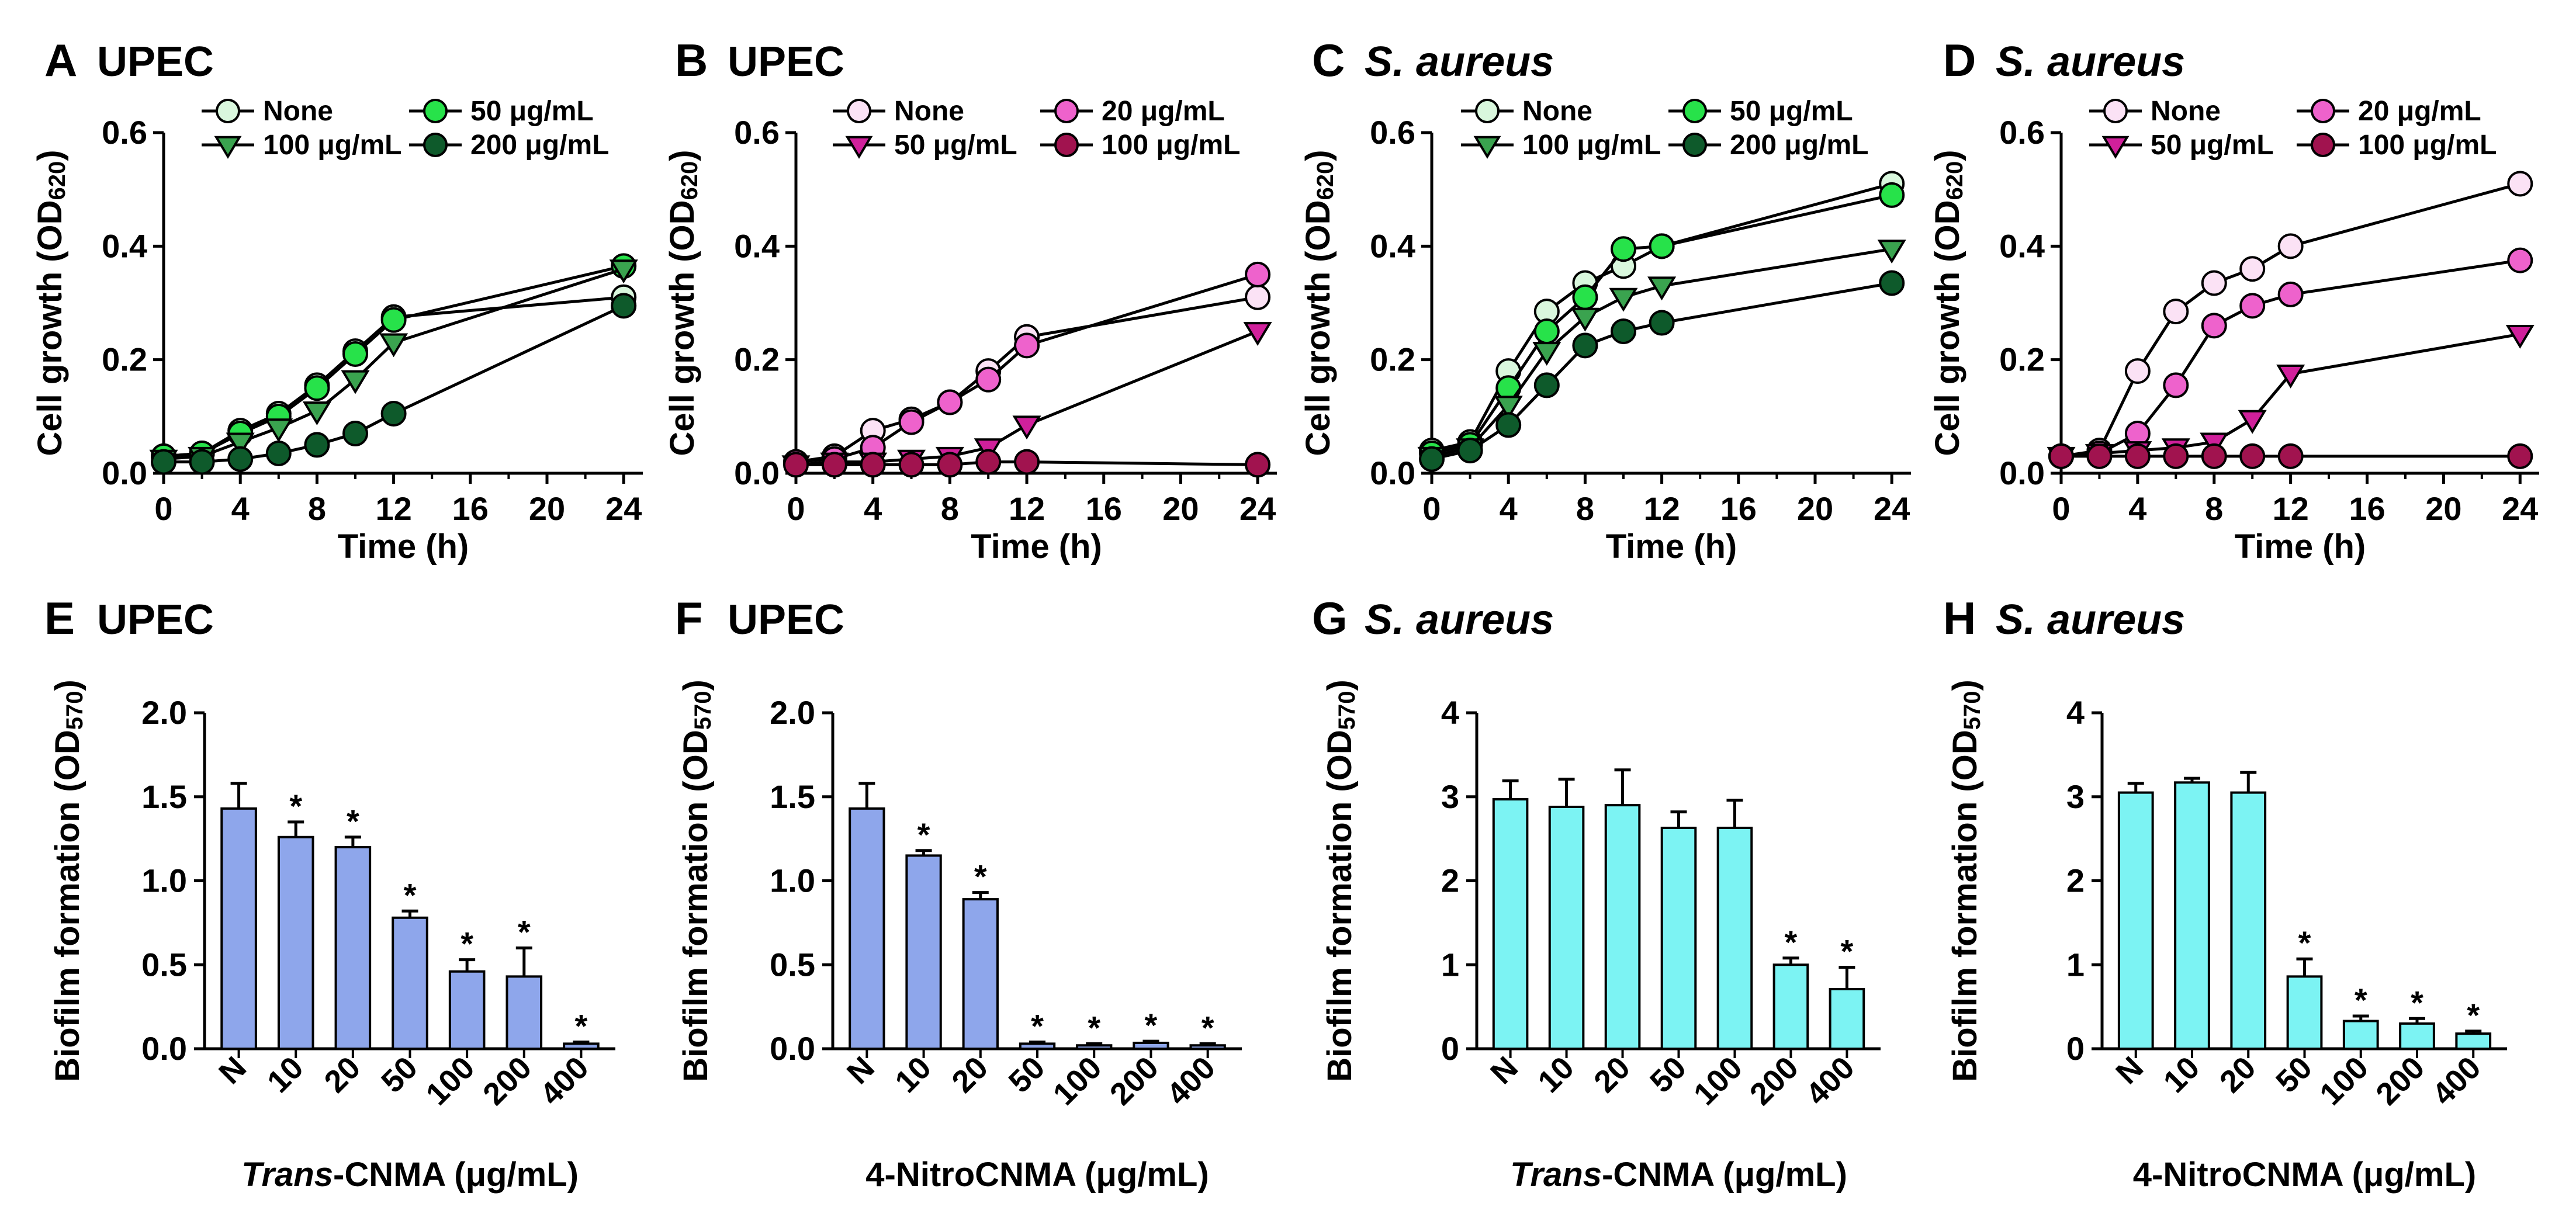  What do you see at coordinates (164, 965) in the screenshot?
I see `y-tick-label: 0.5` at bounding box center [164, 965].